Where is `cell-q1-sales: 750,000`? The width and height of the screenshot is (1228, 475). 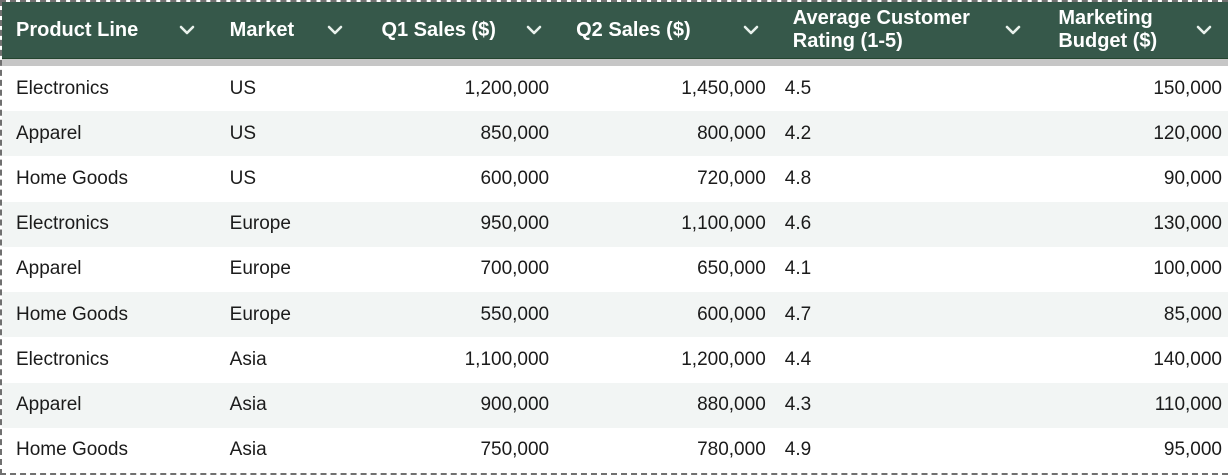
cell-q1-sales: 750,000 is located at coordinates (515, 450).